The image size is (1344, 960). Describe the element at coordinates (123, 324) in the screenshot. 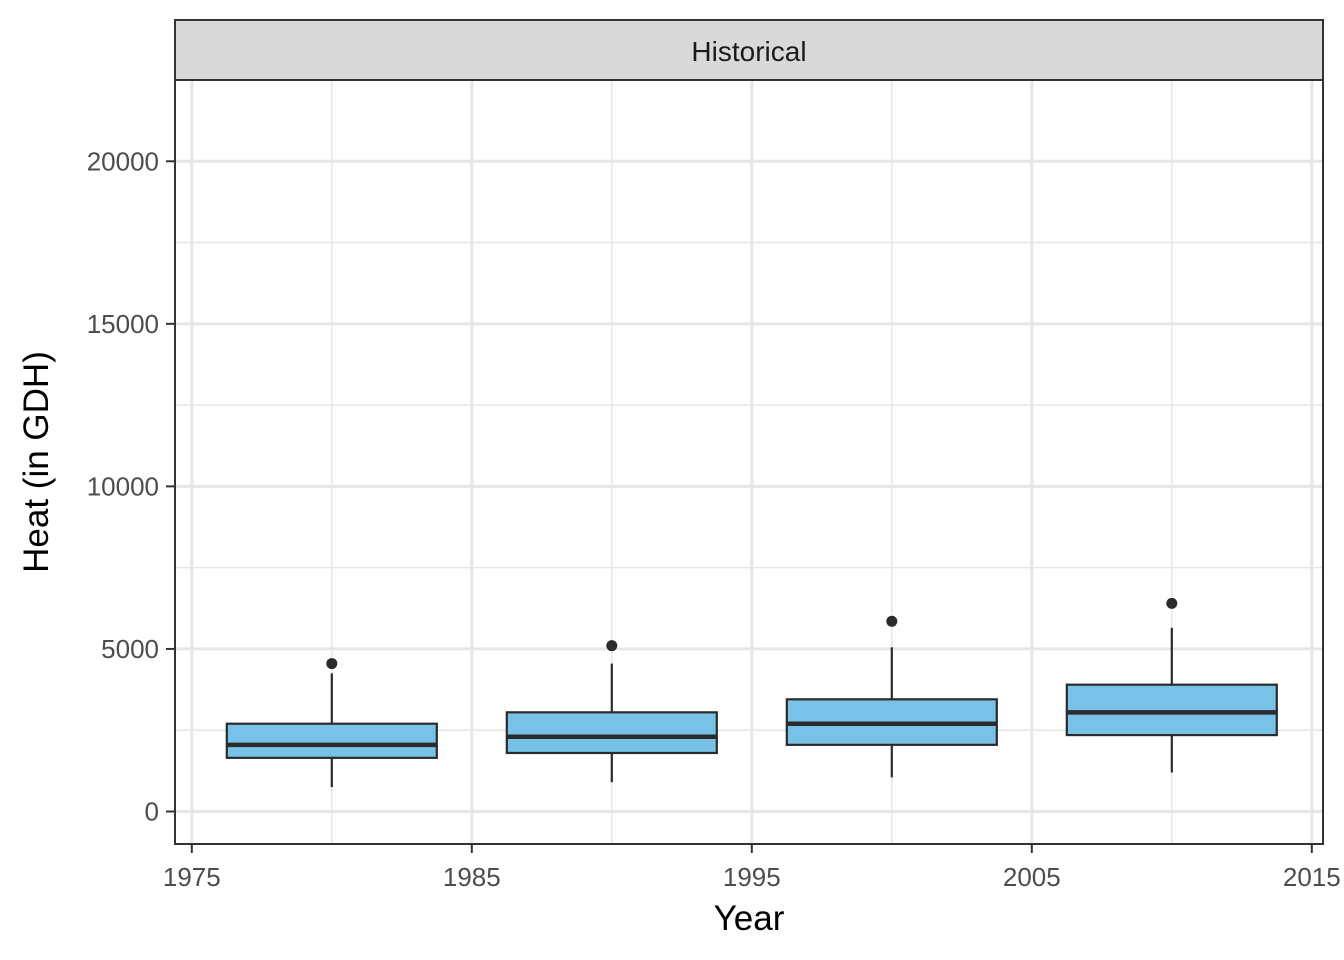

I see `y-tick-label: 15000` at that location.